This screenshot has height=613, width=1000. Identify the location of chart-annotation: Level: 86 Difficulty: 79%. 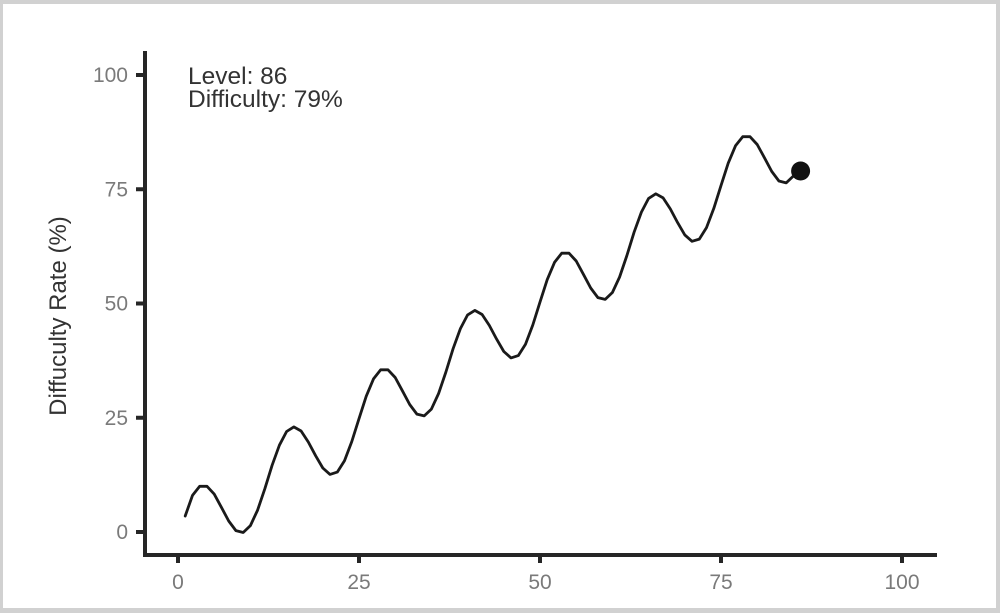
(265, 88).